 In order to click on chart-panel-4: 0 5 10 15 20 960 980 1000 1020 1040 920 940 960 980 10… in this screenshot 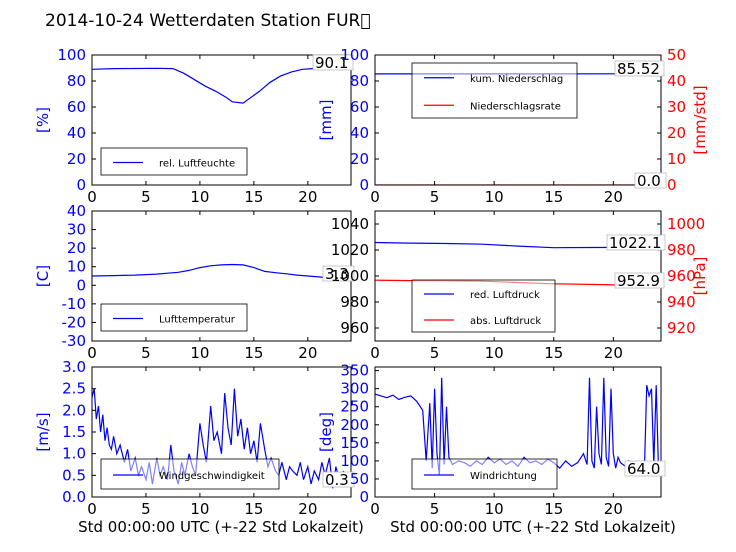, I will do `click(520, 286)`.